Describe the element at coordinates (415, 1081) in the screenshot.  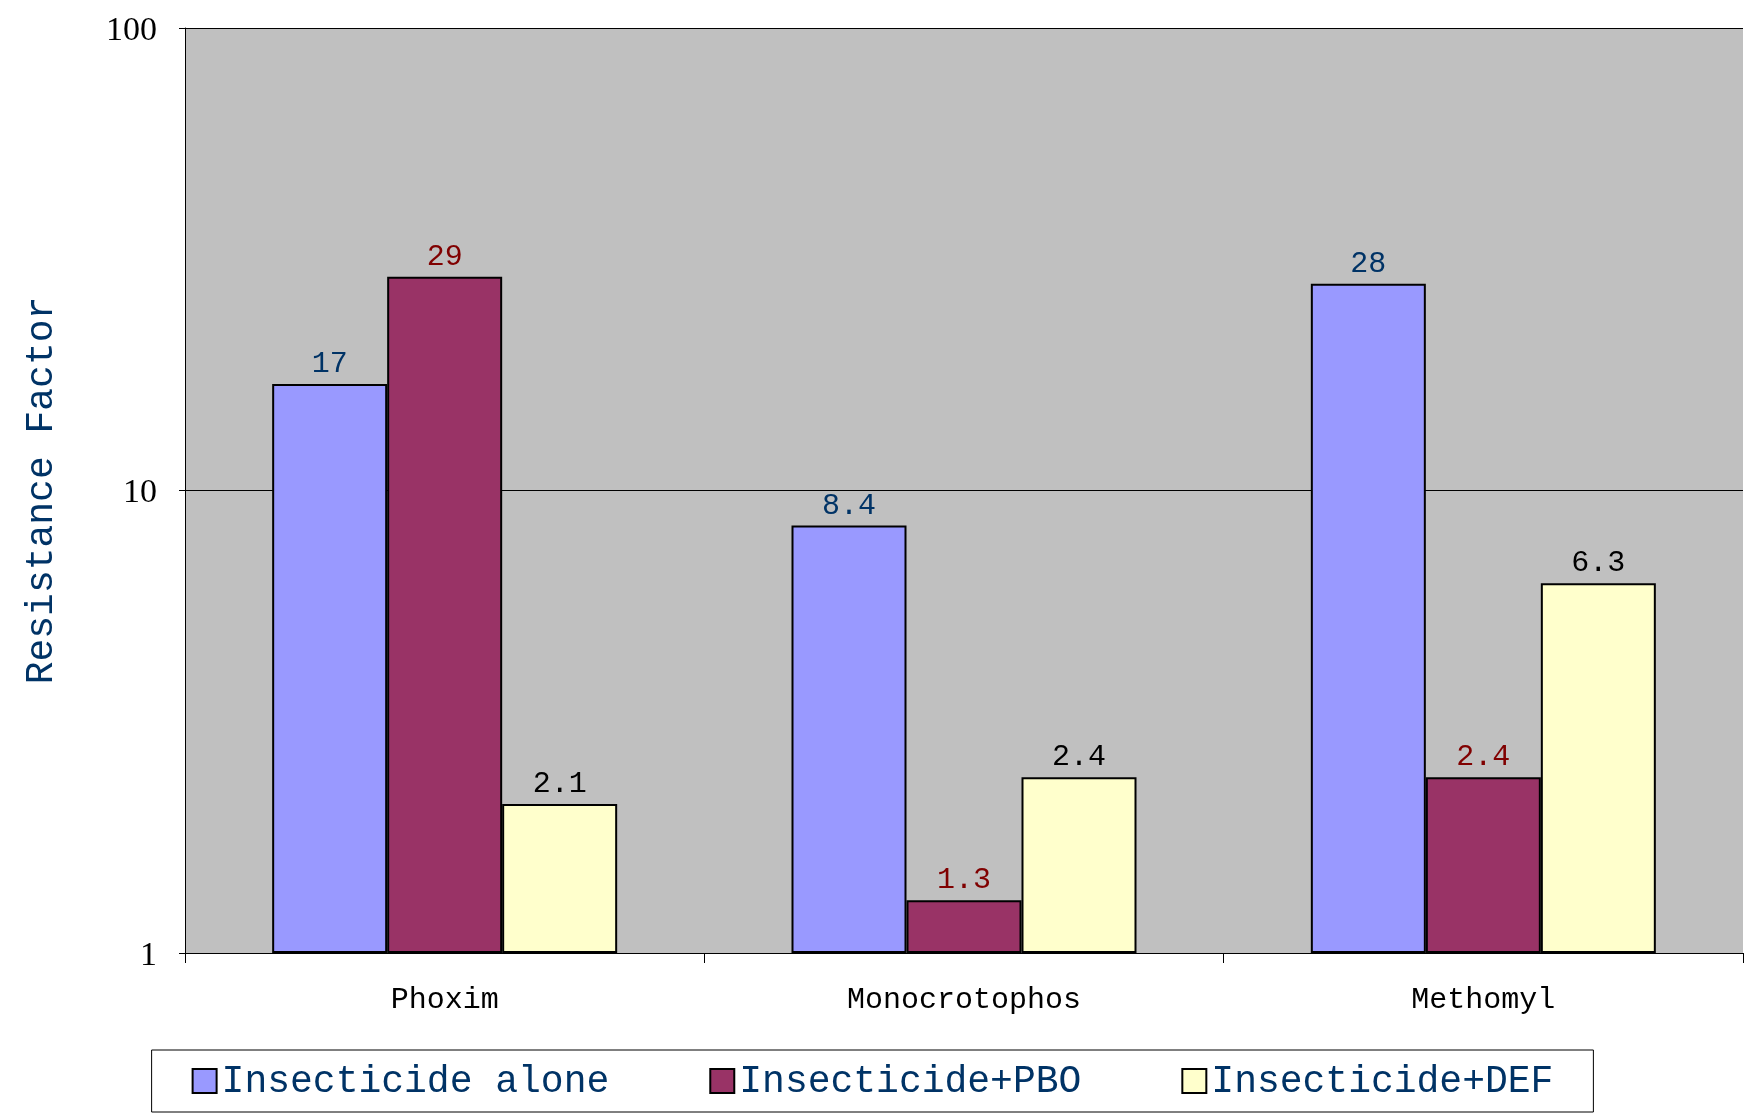
I see `legend-label: Insecticide alone` at that location.